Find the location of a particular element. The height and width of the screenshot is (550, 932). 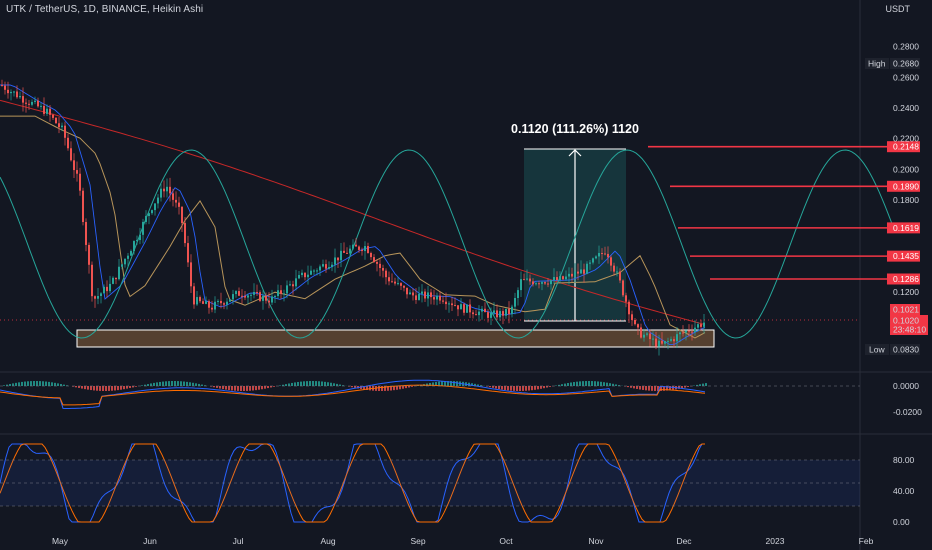

support-zone-box is located at coordinates (395, 338).